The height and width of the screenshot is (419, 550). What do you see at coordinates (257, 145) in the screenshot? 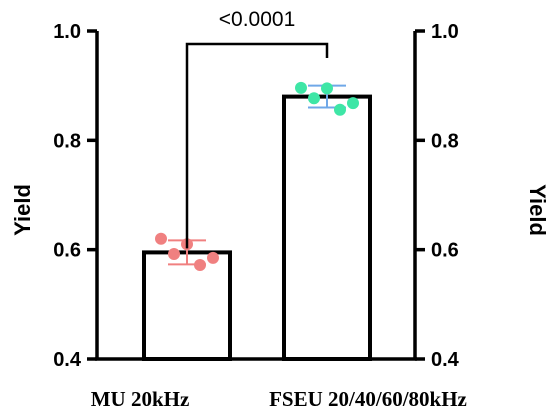
I see `significance-line` at bounding box center [257, 145].